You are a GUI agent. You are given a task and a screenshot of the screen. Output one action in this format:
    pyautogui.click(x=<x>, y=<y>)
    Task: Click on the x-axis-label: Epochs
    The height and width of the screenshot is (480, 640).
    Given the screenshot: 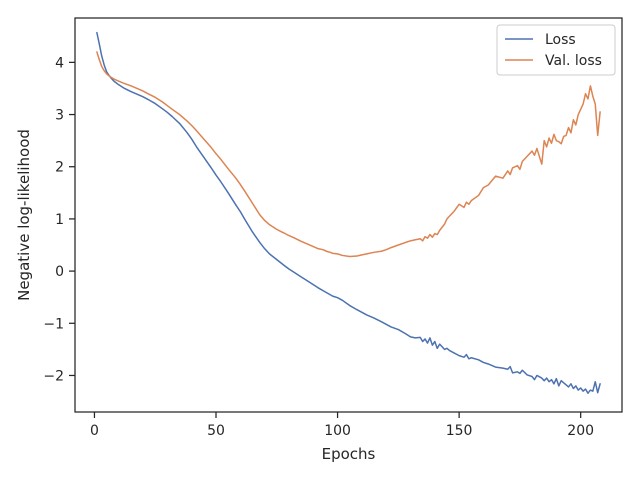 What is the action you would take?
    pyautogui.click(x=349, y=454)
    